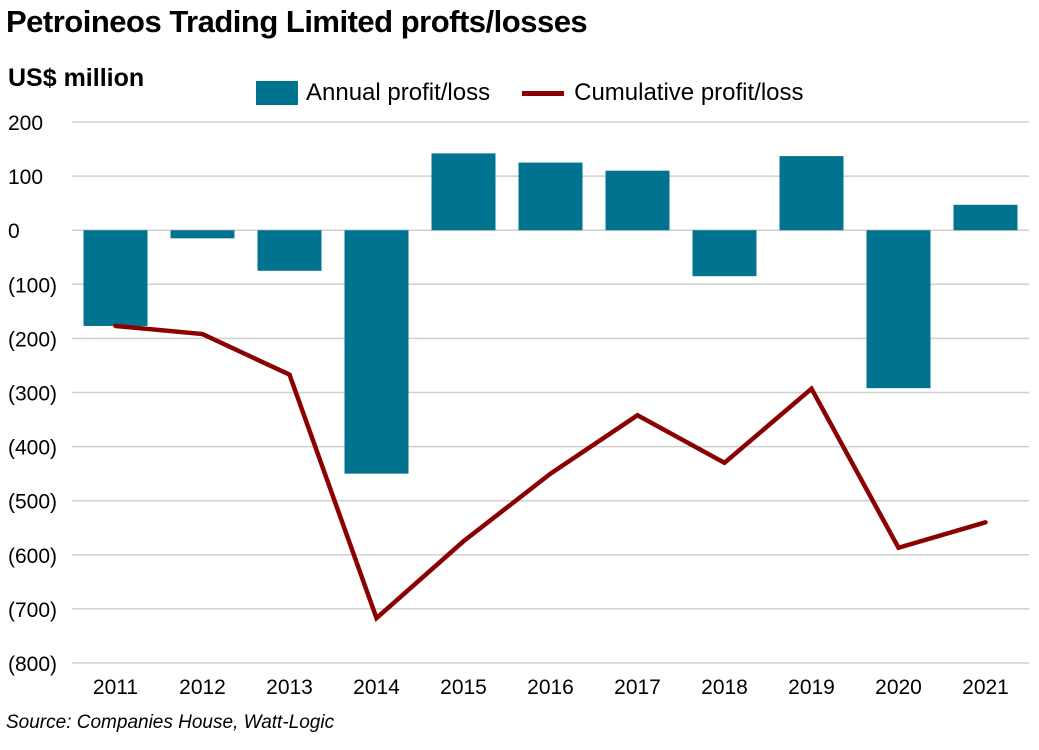 The image size is (1039, 750). Describe the element at coordinates (277, 93) in the screenshot. I see `legend-swatch-annual` at that location.